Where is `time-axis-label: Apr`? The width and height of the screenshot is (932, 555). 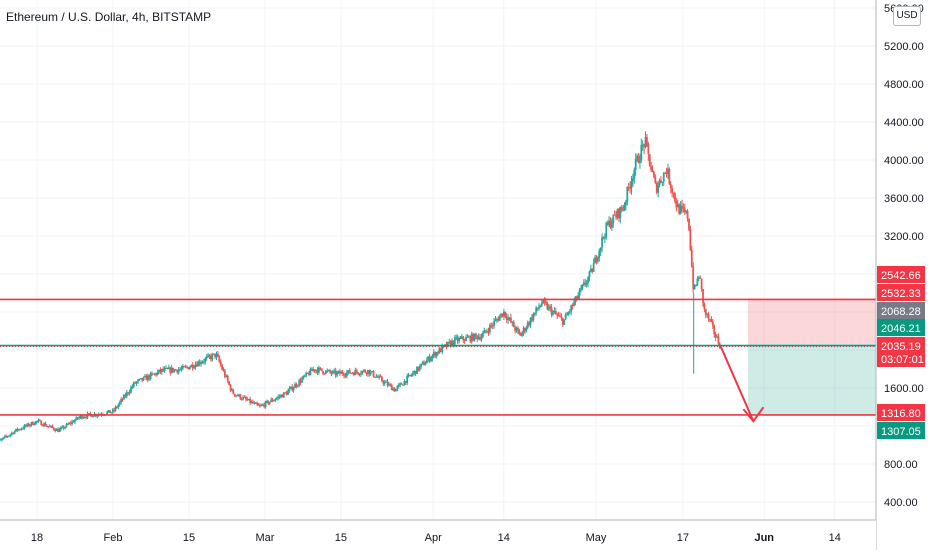 time-axis-label: Apr is located at coordinates (433, 538).